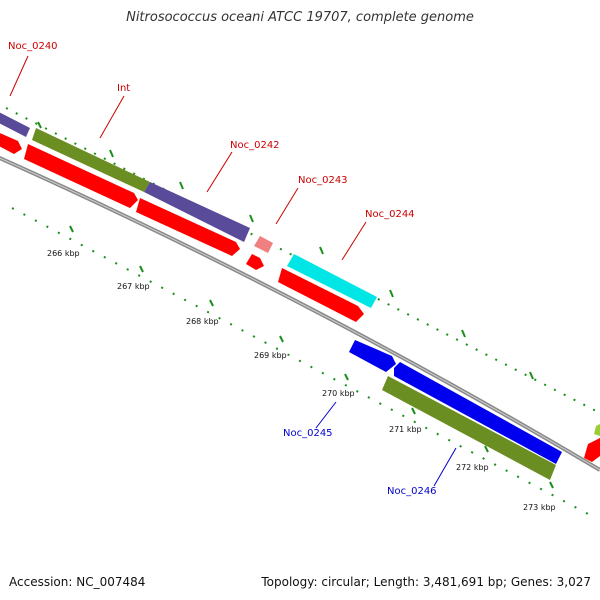 This screenshot has width=600, height=600. What do you see at coordinates (338, 393) in the screenshot?
I see `kbp-label-270: 270 kbp` at bounding box center [338, 393].